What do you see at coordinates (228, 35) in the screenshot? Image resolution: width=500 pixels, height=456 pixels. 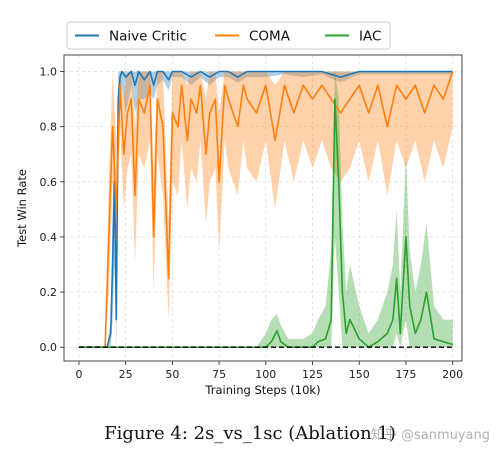 I see `legend: Naive Critic COMA IAC` at bounding box center [228, 35].